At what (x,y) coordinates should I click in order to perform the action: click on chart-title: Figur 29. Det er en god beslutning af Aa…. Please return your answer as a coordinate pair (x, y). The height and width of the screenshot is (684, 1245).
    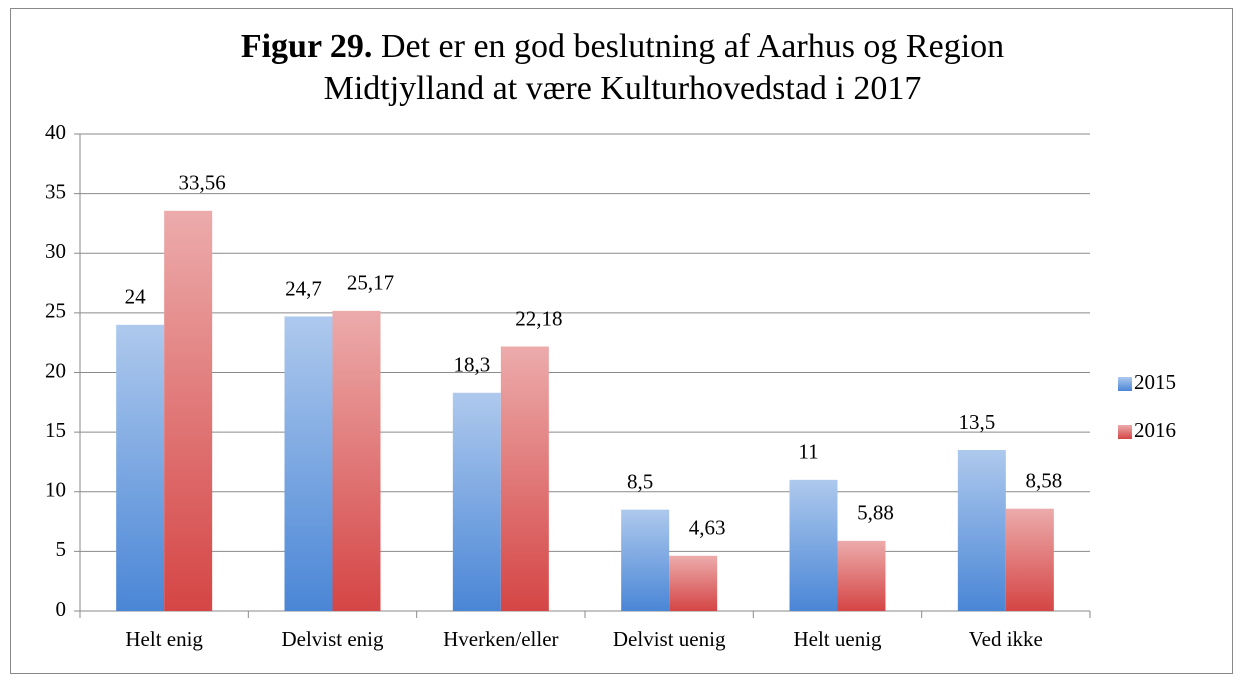
    Looking at the image, I should click on (622, 68).